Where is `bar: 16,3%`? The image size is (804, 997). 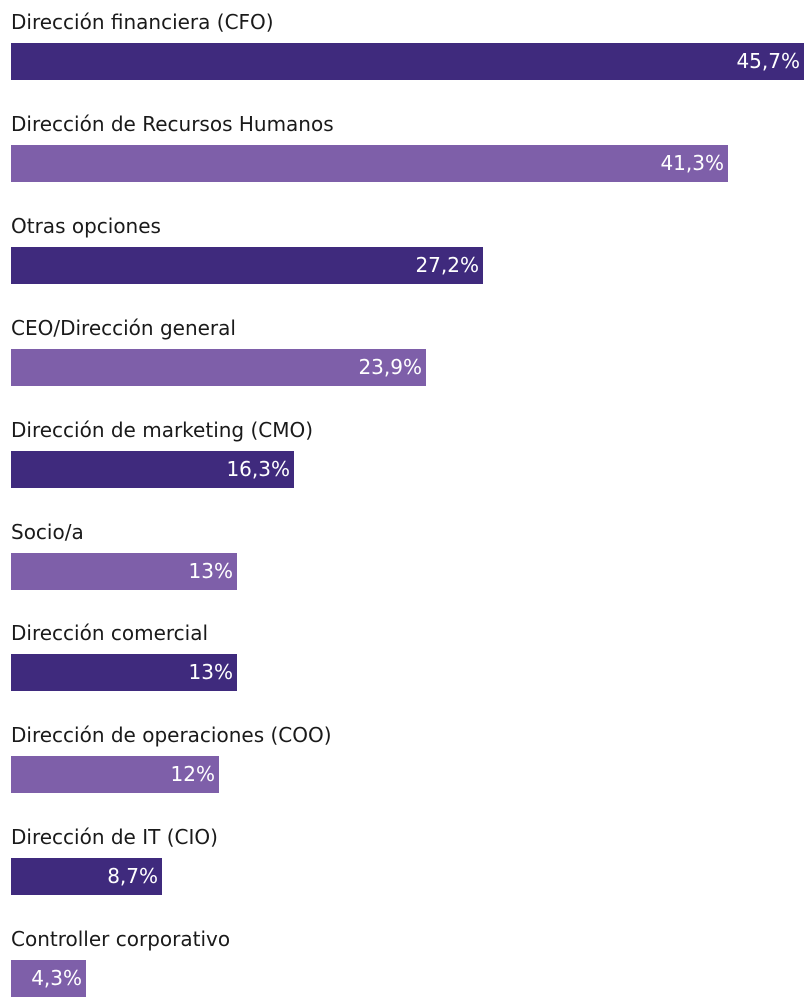 bar: 16,3% is located at coordinates (152, 469).